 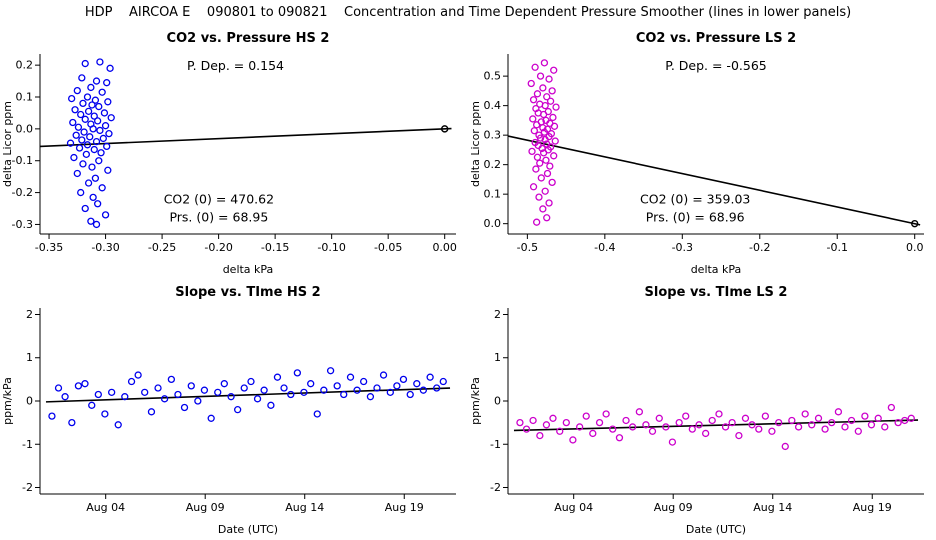 What do you see at coordinates (716, 269) in the screenshot?
I see `x-axis-label: delta kPa` at bounding box center [716, 269].